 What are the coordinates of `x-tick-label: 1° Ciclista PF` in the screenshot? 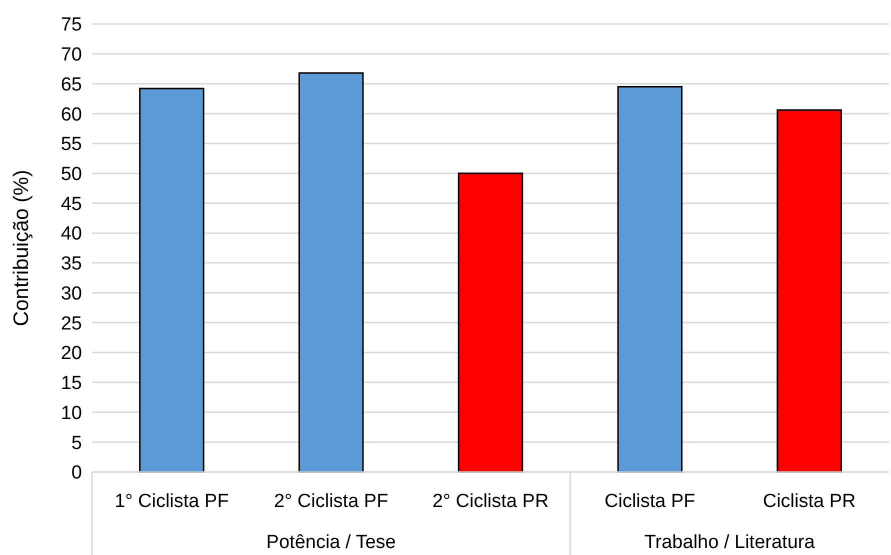 It's located at (171, 501).